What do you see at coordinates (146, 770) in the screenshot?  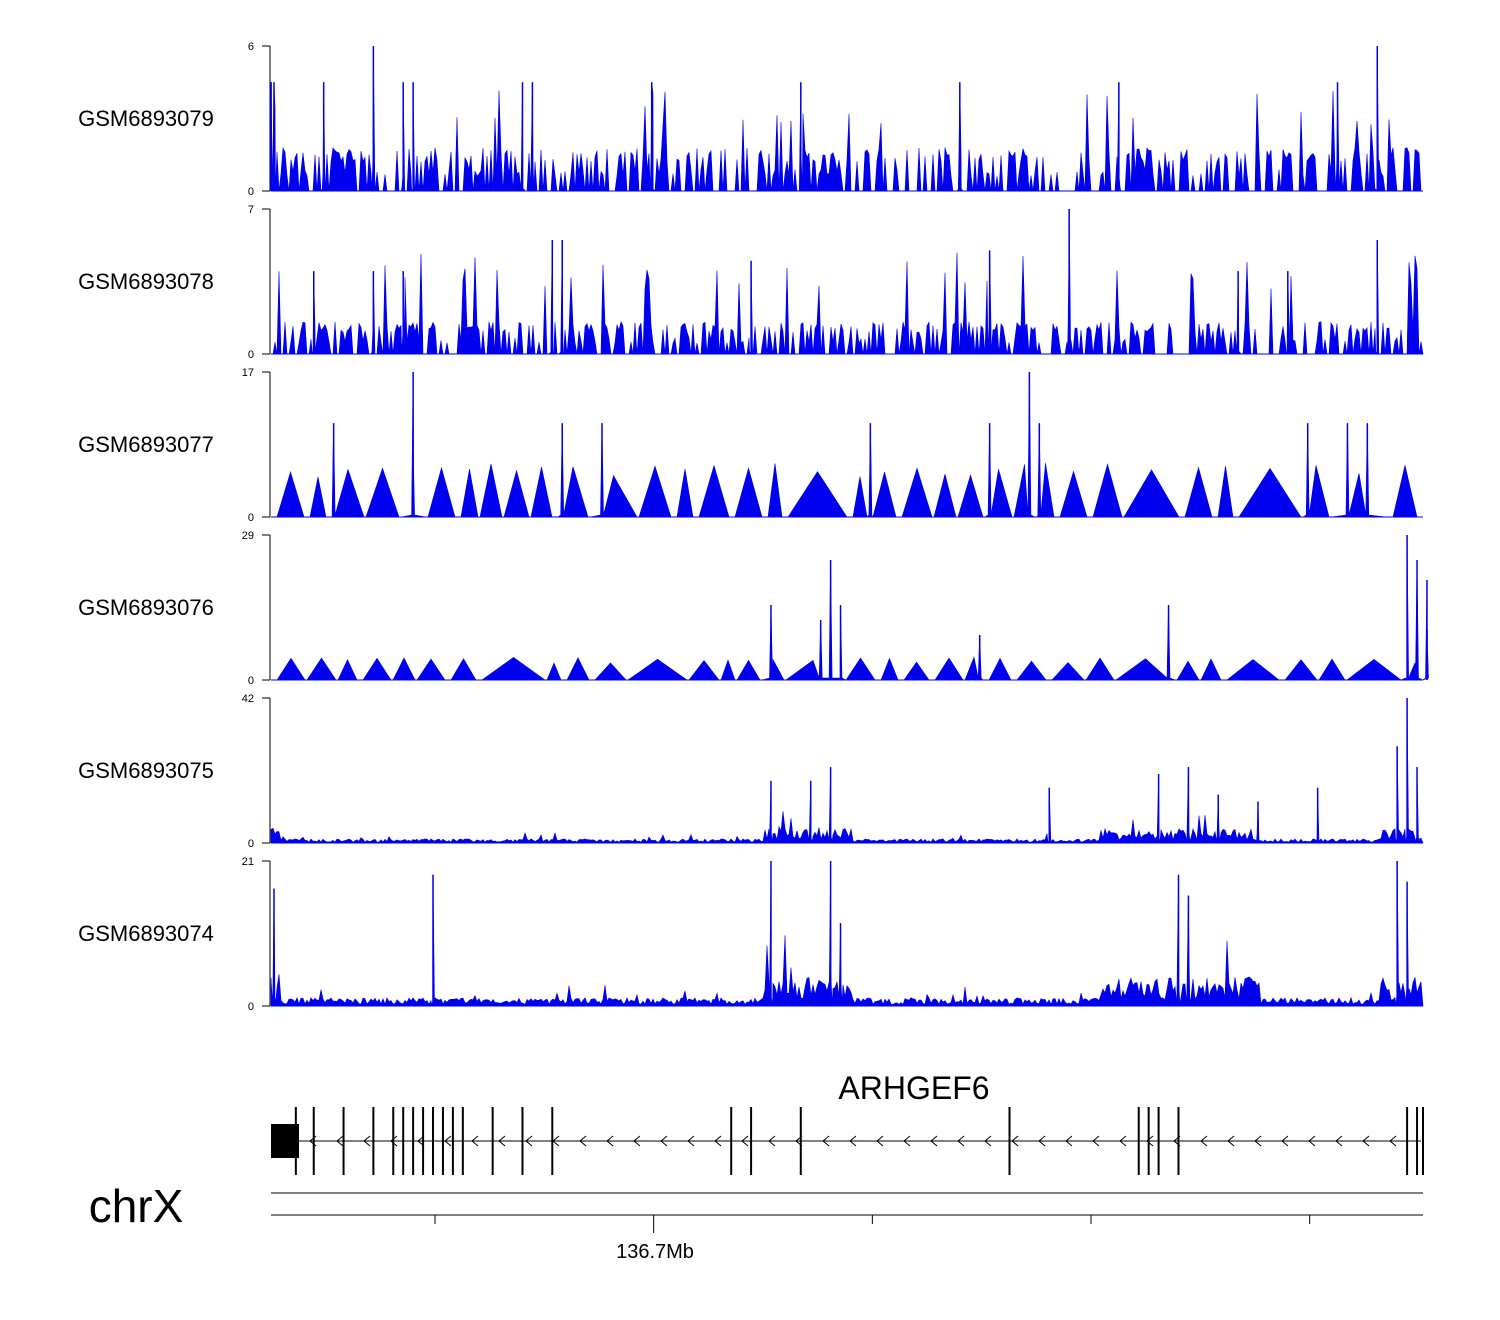 I see `track-label: GSM6893075` at bounding box center [146, 770].